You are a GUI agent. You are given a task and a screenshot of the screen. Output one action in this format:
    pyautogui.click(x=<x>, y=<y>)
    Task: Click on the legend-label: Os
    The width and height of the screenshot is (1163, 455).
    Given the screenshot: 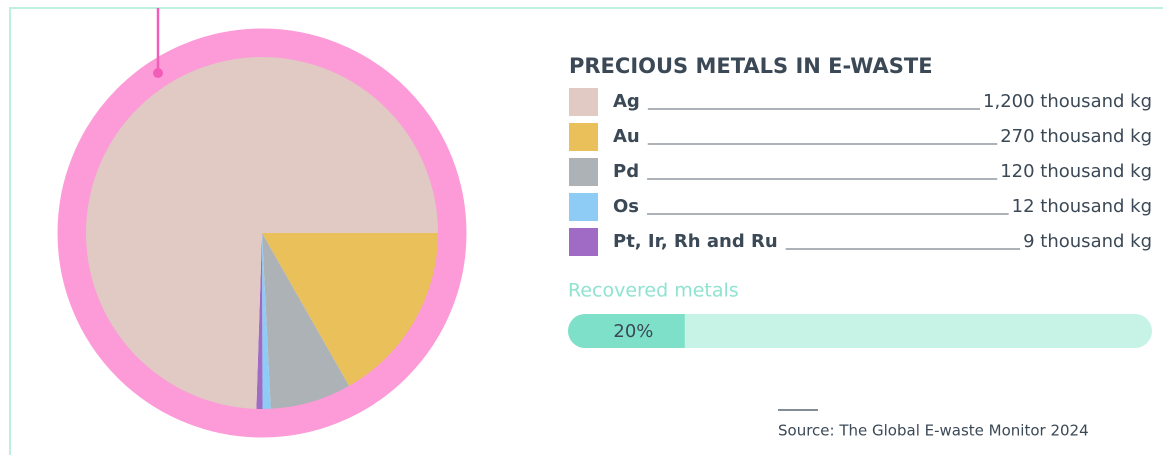 What is the action you would take?
    pyautogui.click(x=626, y=206)
    